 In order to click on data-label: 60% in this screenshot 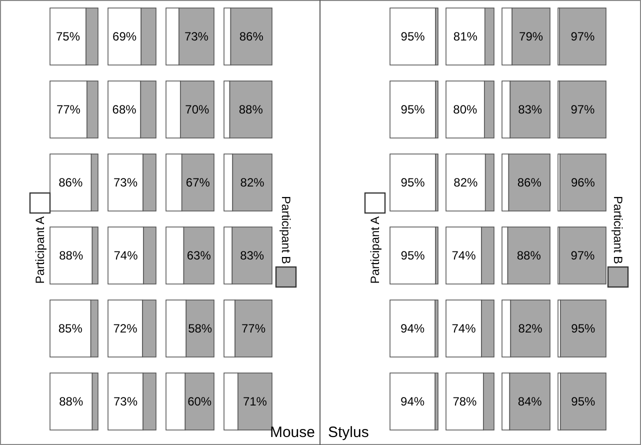, I will do `click(200, 401)`.